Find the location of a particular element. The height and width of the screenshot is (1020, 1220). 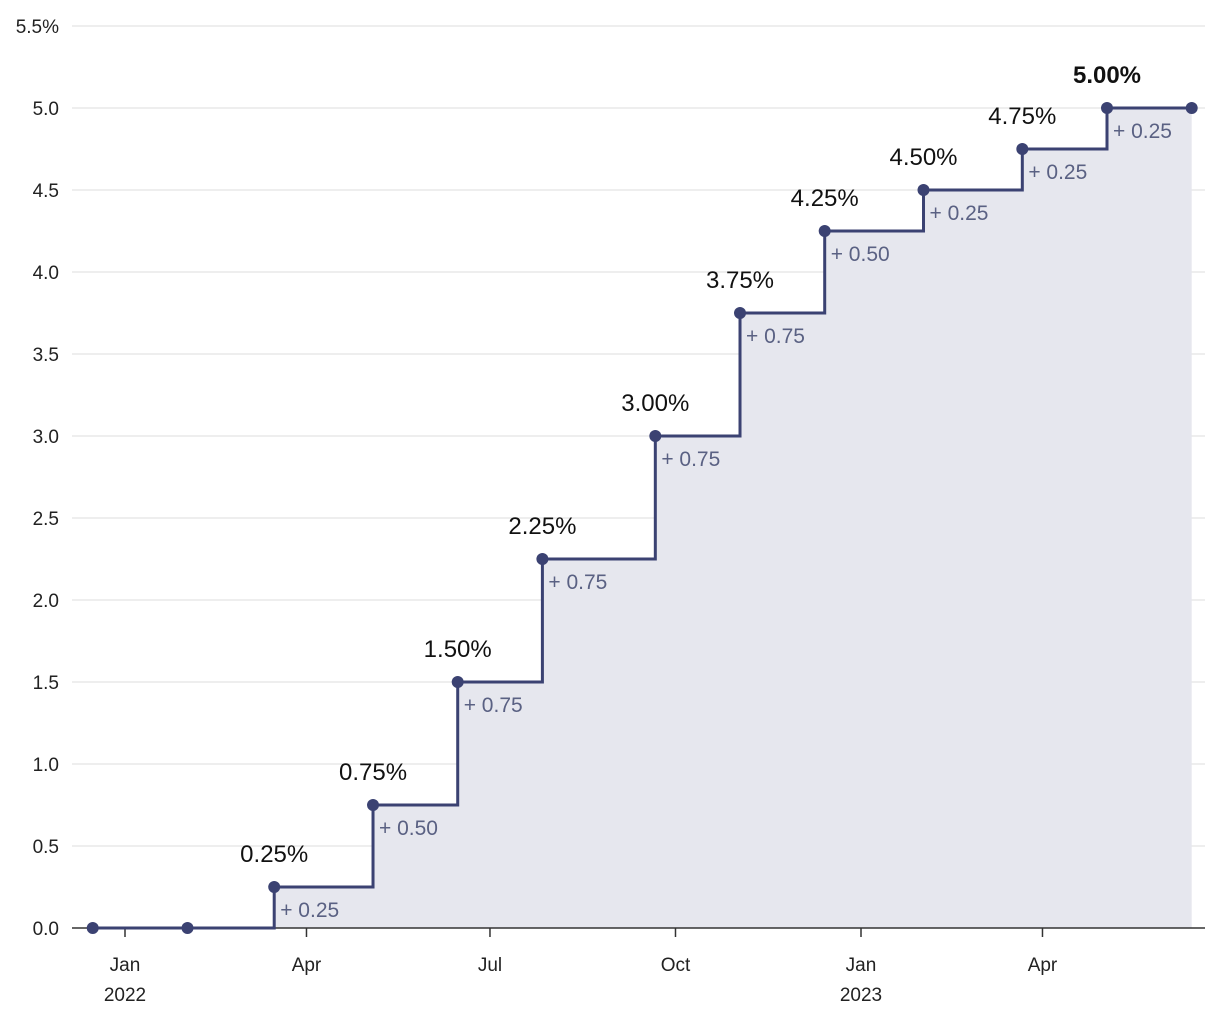

rate-label: 4.50% is located at coordinates (923, 157).